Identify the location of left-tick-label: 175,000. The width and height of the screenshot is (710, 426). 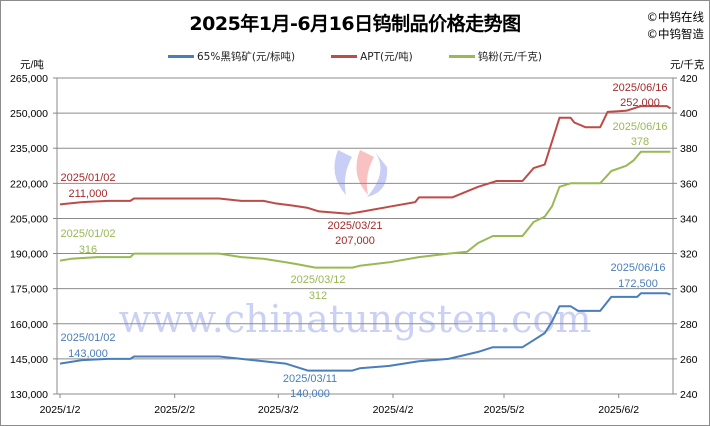
(29, 290).